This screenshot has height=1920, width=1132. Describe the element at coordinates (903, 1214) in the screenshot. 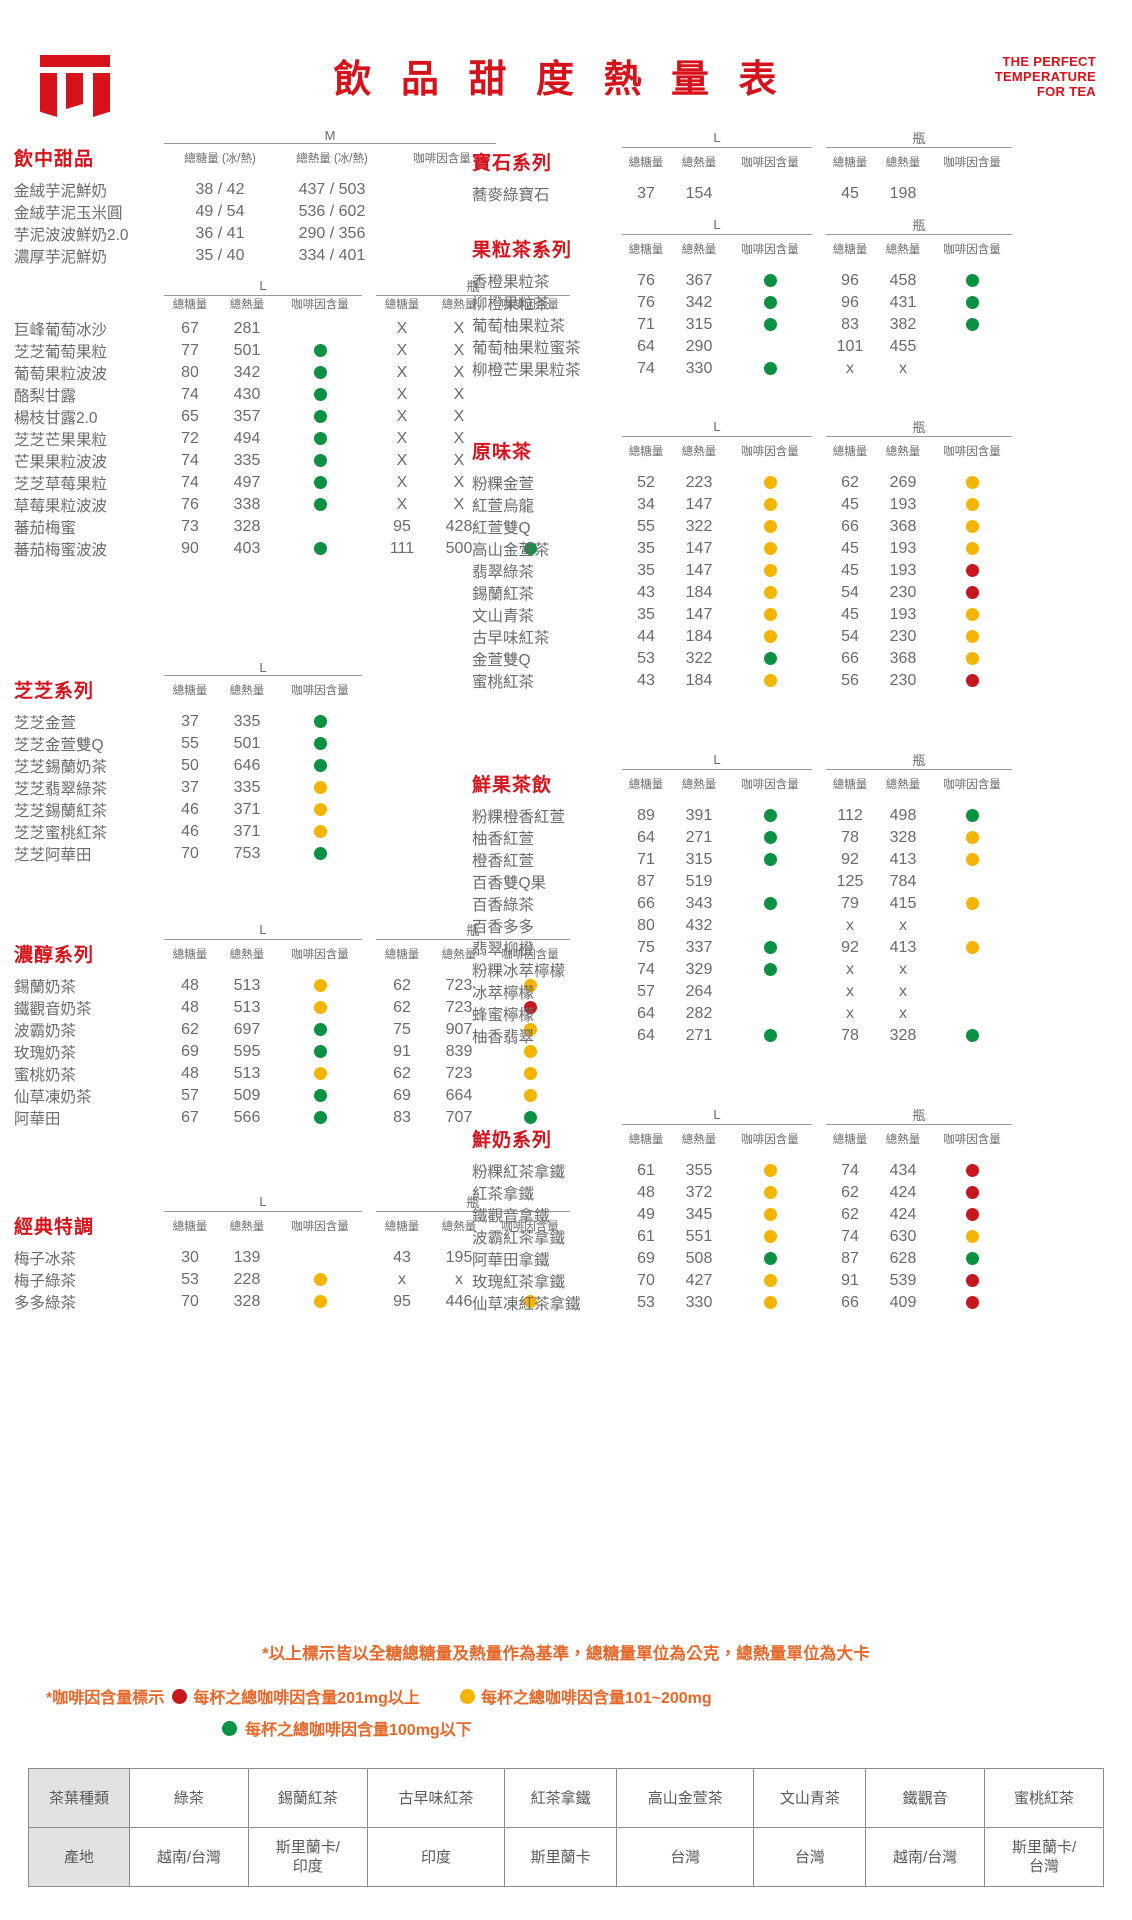

I see `calorie-value-bottle: 424` at that location.